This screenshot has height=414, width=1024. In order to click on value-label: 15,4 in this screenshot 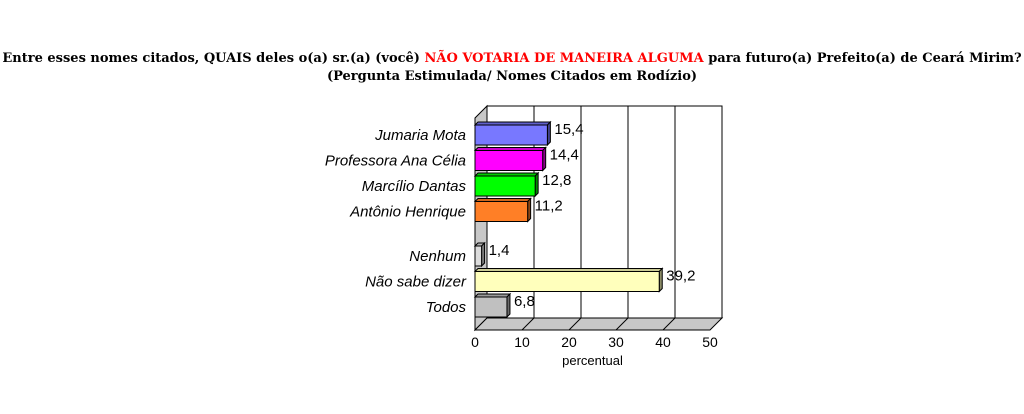, I will do `click(568, 129)`.